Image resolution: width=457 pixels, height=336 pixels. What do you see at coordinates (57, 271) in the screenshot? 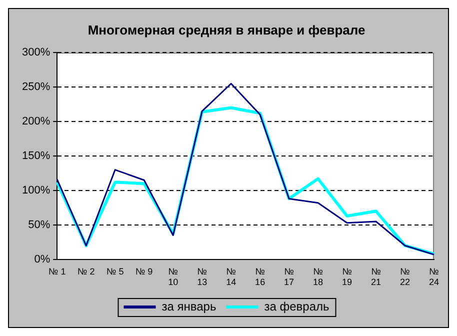
I see `x-tick-label: № 1` at bounding box center [57, 271].